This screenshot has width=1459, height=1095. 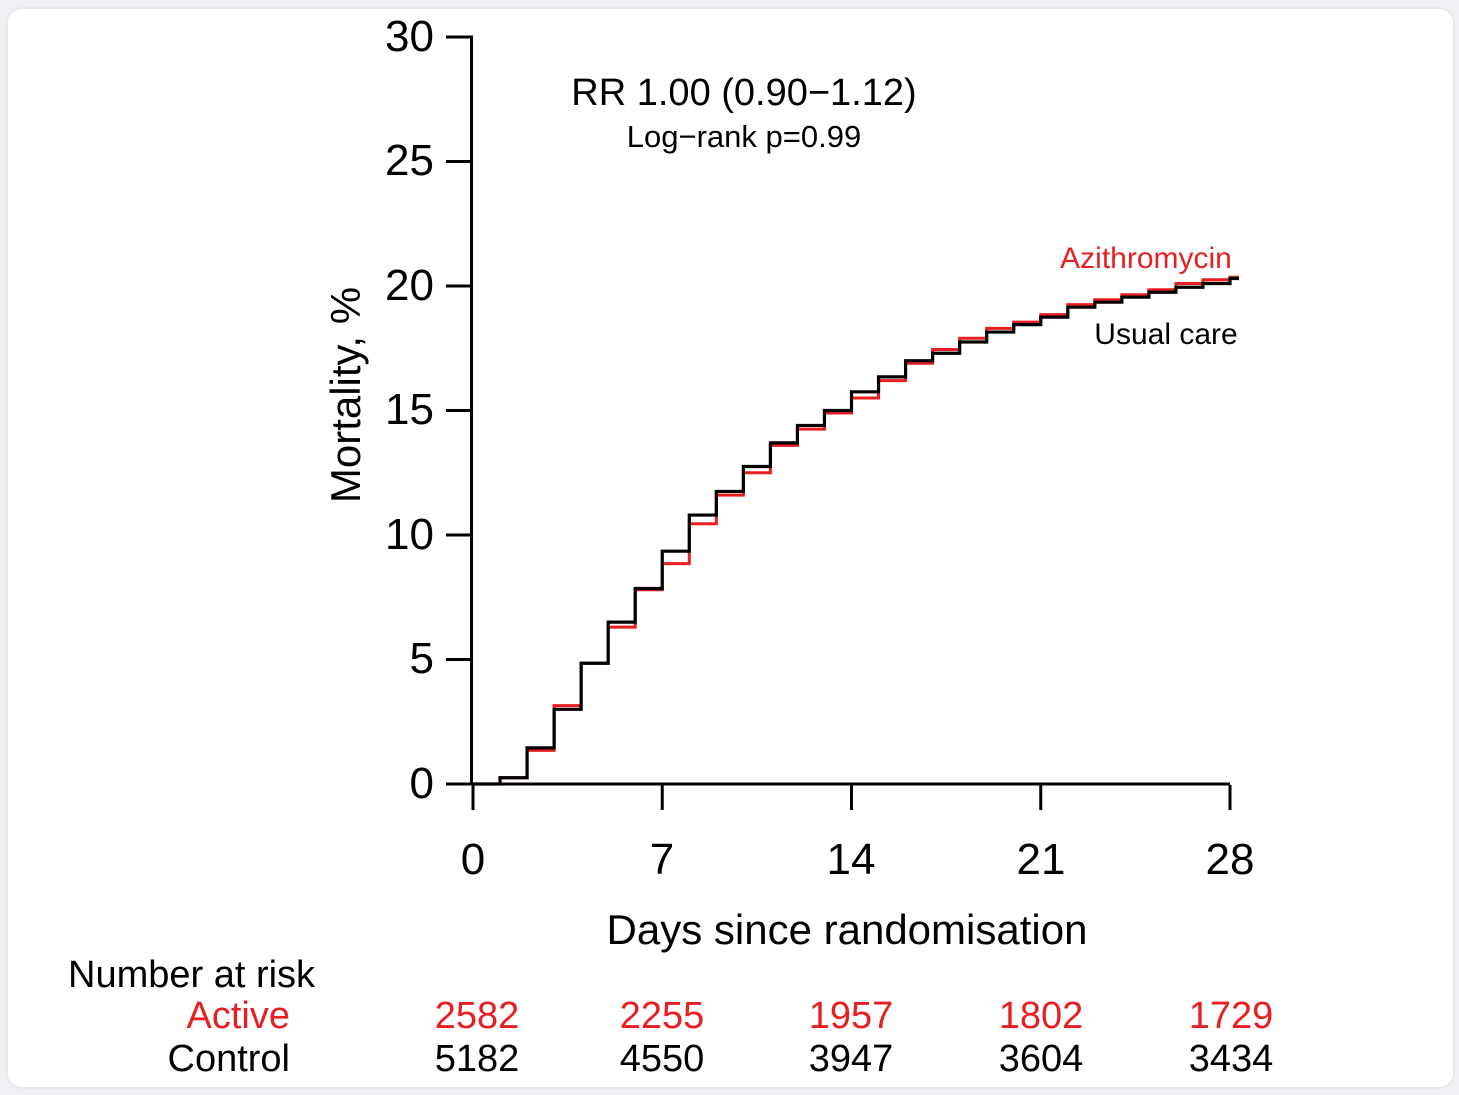 What do you see at coordinates (192, 975) in the screenshot?
I see `risk-table-title: Number at risk` at bounding box center [192, 975].